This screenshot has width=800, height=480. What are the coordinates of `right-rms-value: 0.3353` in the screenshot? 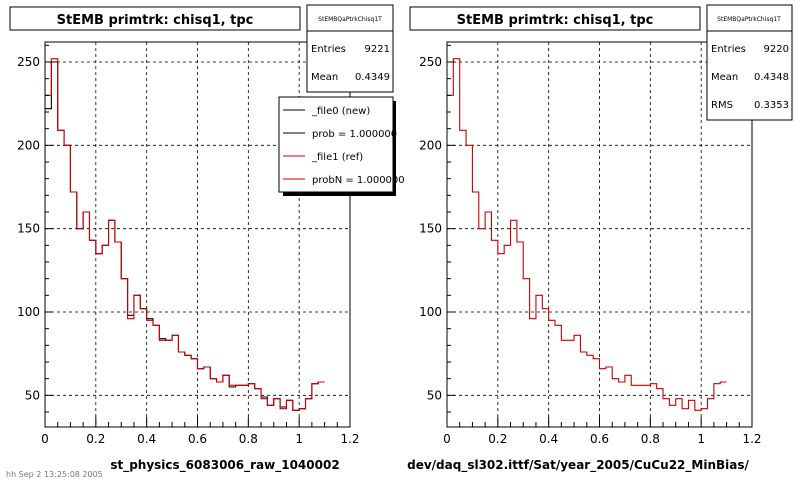 It's located at (771, 105).